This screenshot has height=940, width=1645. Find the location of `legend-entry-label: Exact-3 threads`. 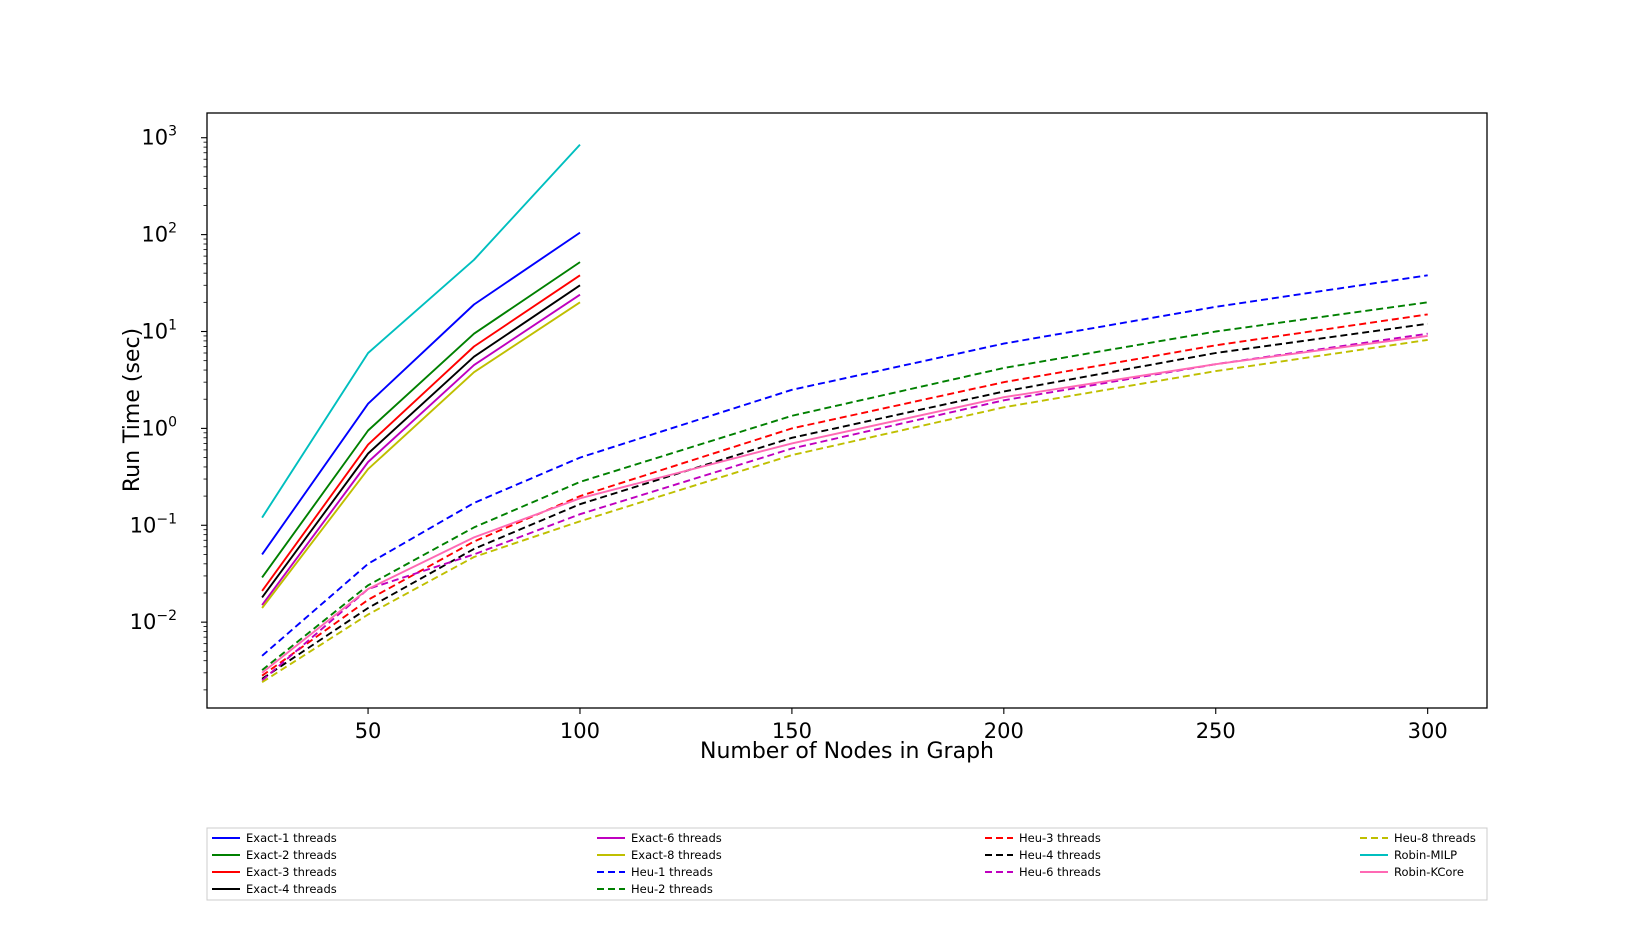

legend-entry-label: Exact-3 threads is located at coordinates (291, 872).